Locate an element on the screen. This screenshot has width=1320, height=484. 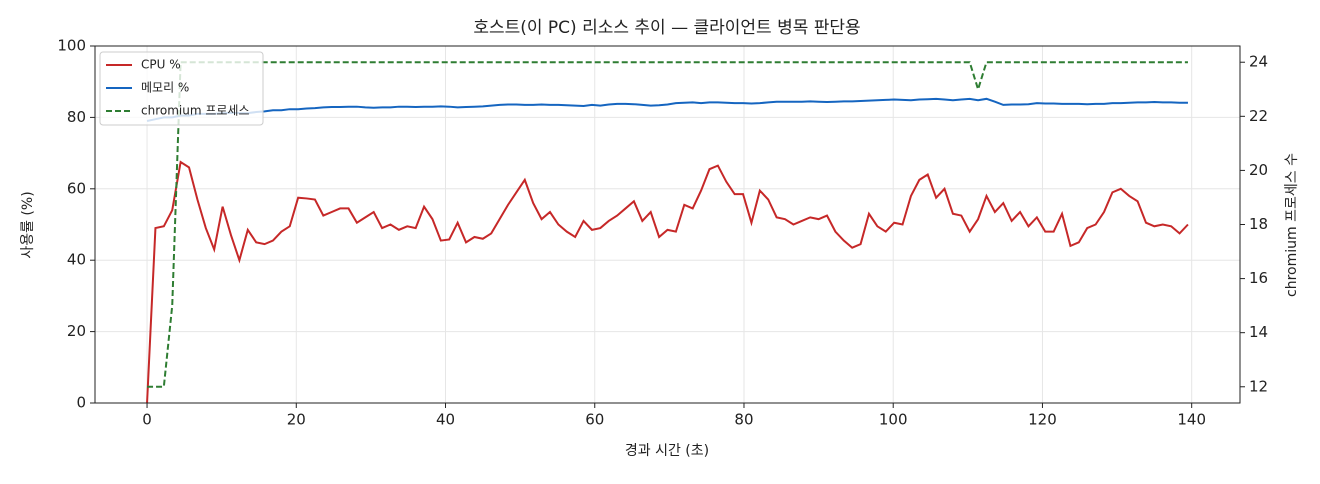
x-tick-label: 20 is located at coordinates (296, 420).